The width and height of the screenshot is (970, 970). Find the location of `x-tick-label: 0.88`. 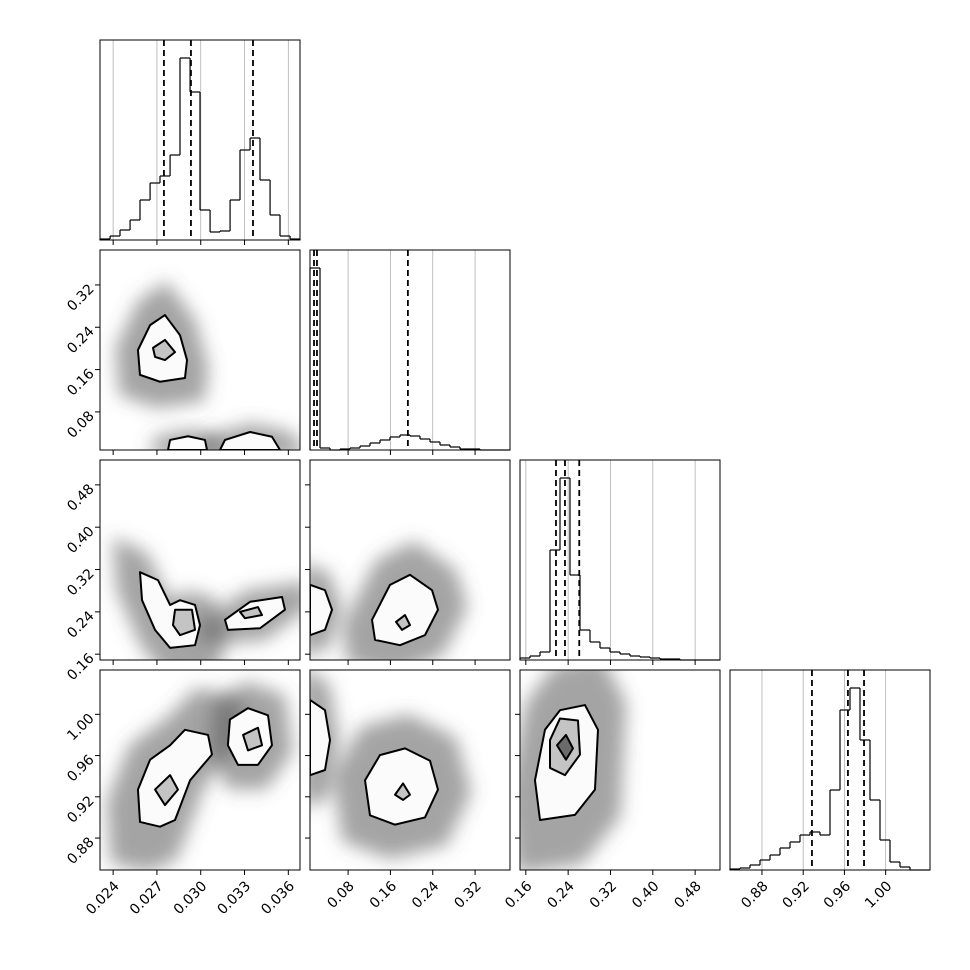

x-tick-label: 0.88 is located at coordinates (754, 894).